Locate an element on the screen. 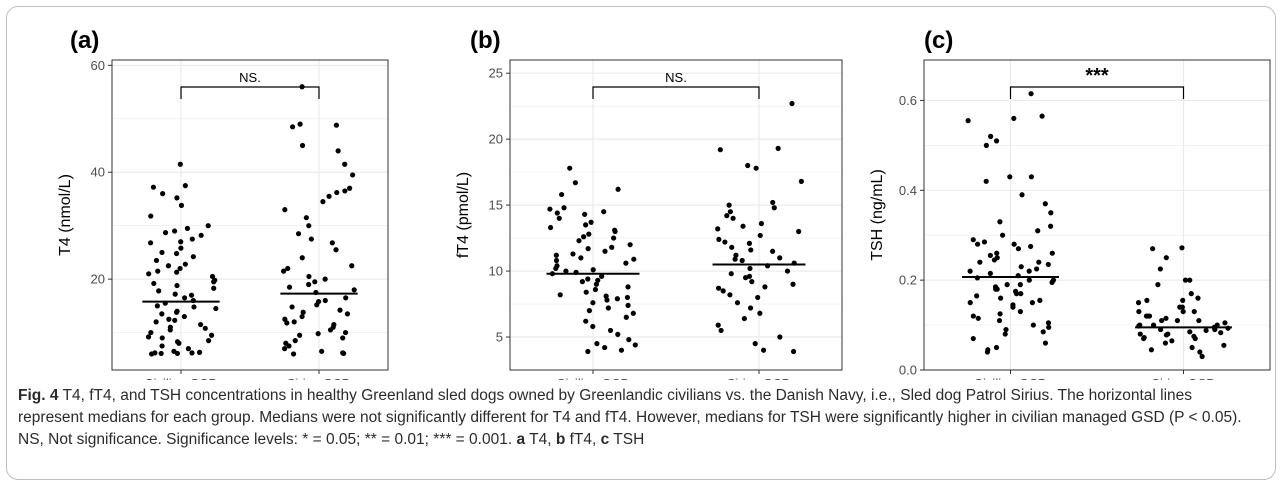 Image resolution: width=1284 pixels, height=486 pixels. panel-b-ytick-label: 20 is located at coordinates (496, 139).